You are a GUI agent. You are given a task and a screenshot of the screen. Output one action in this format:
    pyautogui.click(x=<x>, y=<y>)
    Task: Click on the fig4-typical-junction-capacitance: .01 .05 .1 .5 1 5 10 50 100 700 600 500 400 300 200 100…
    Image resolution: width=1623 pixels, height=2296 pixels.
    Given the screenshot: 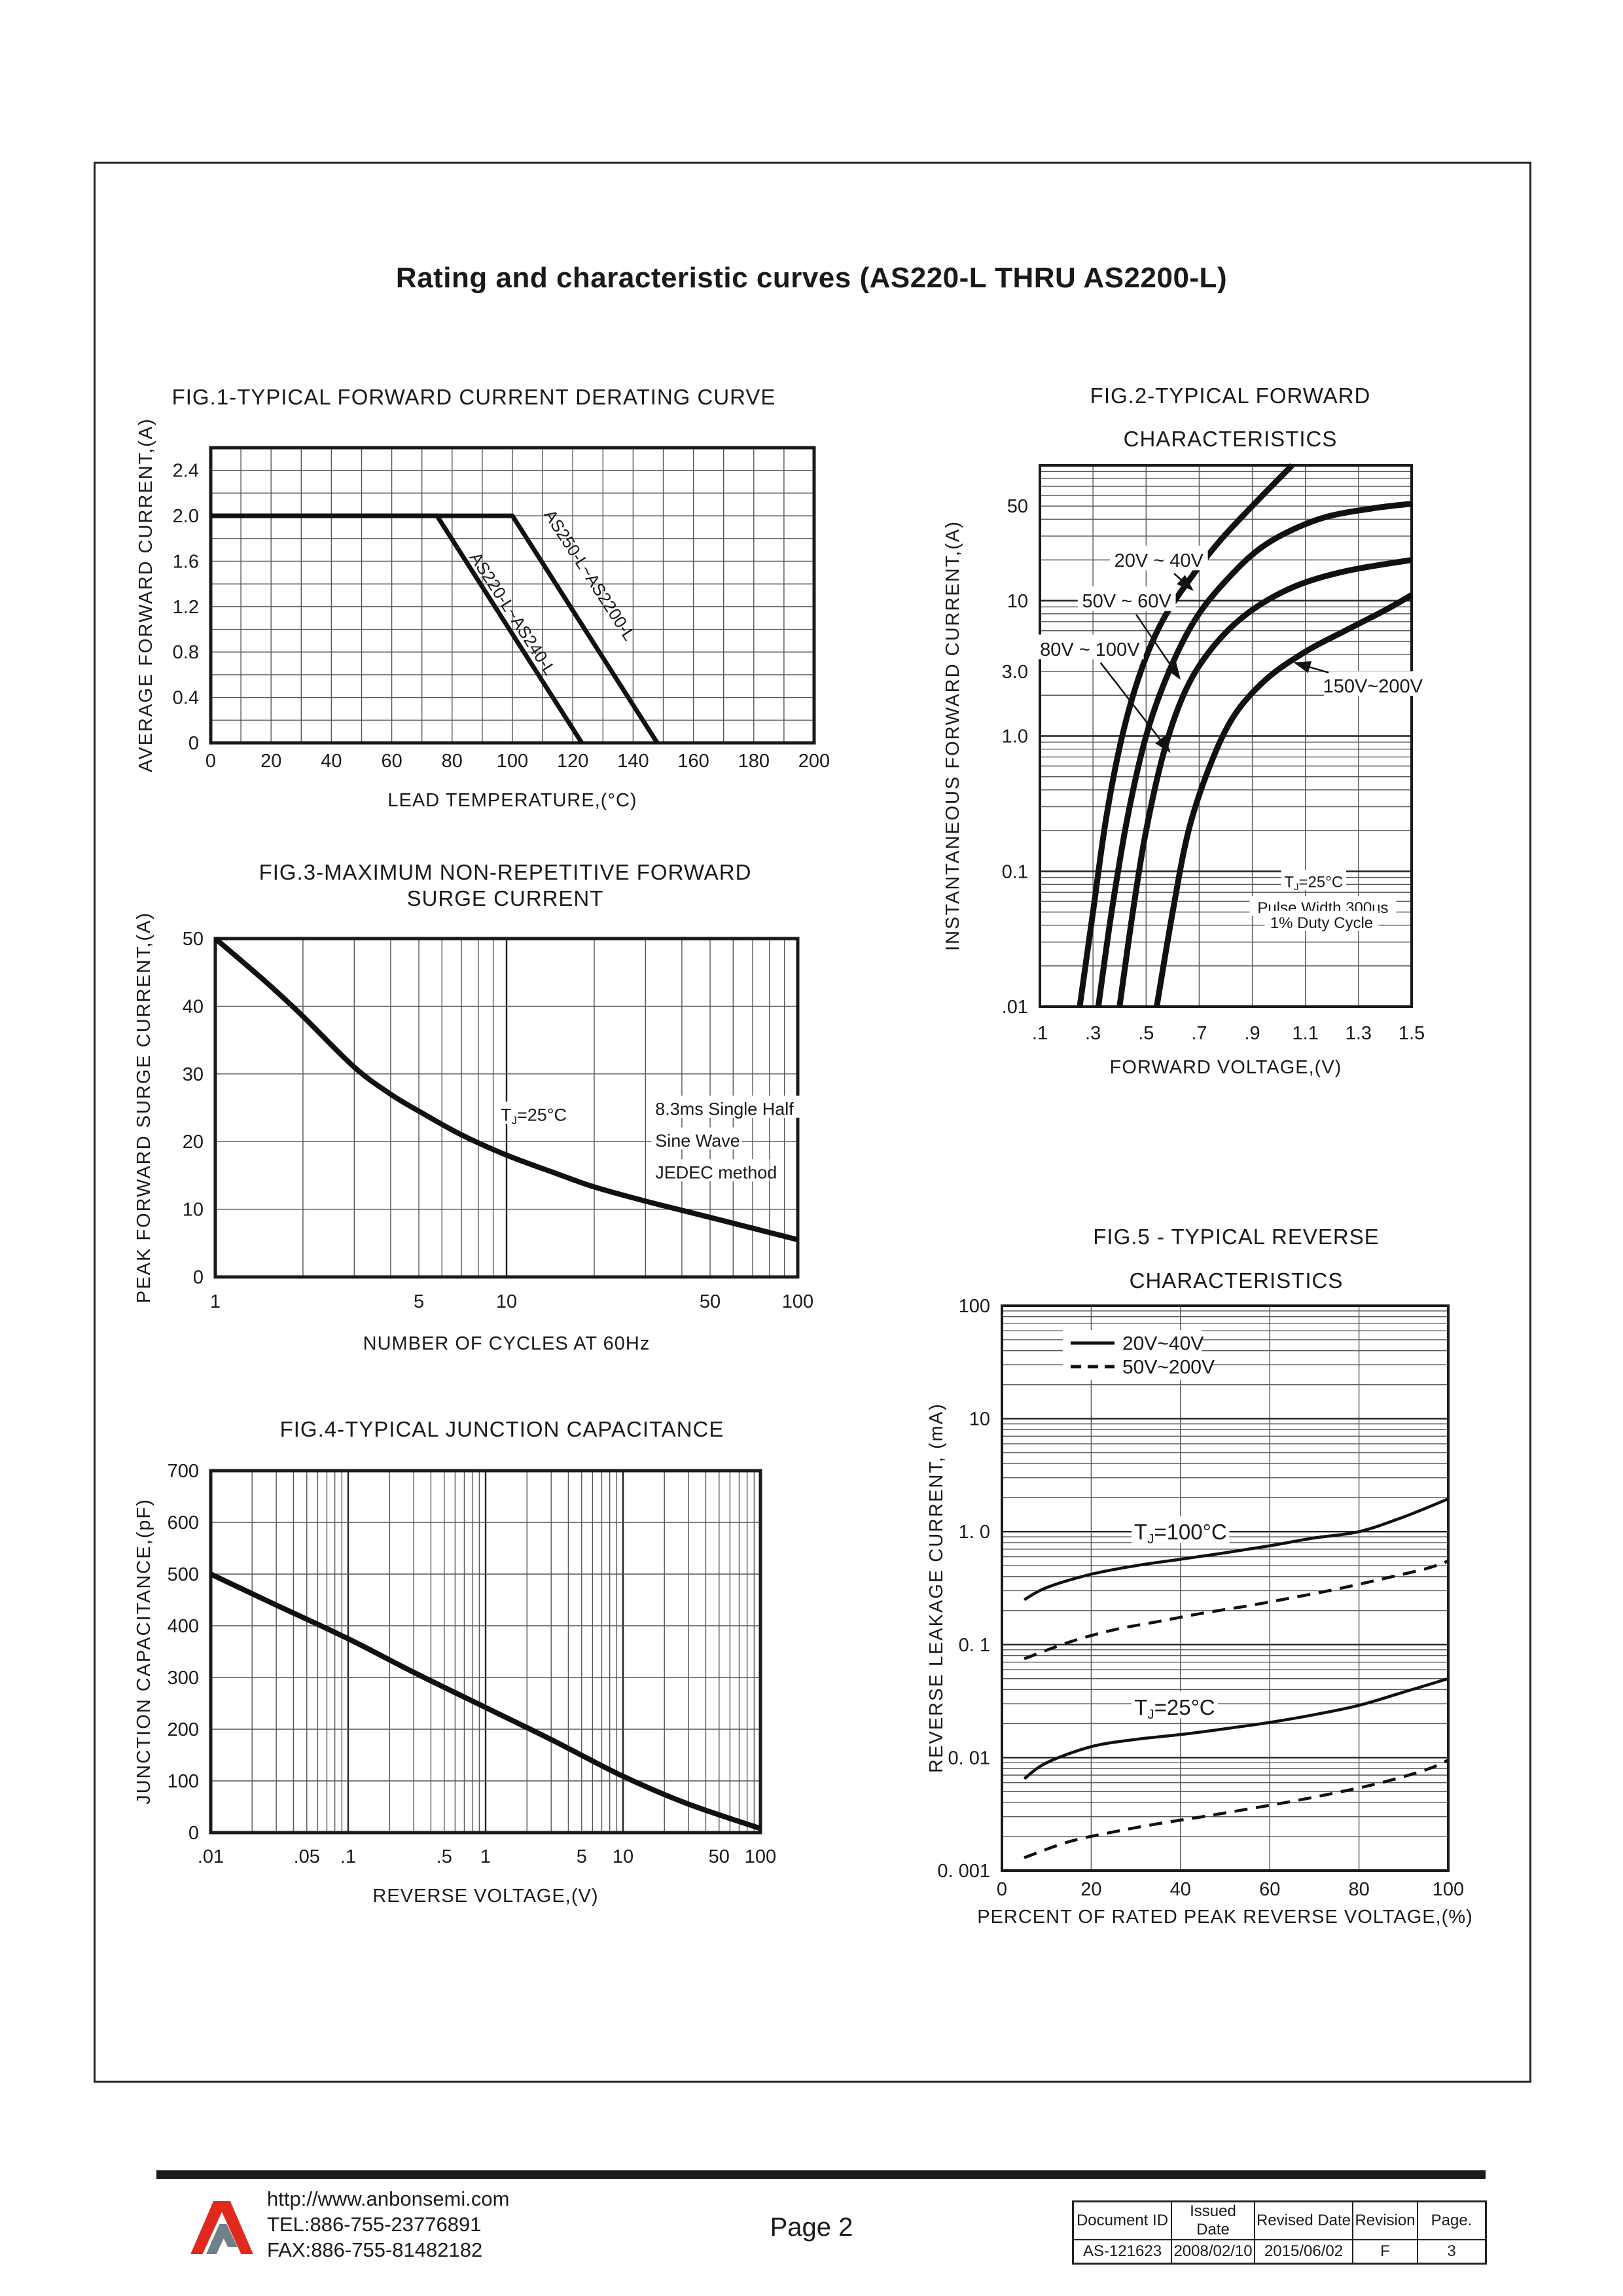 What is the action you would take?
    pyautogui.click(x=455, y=1662)
    